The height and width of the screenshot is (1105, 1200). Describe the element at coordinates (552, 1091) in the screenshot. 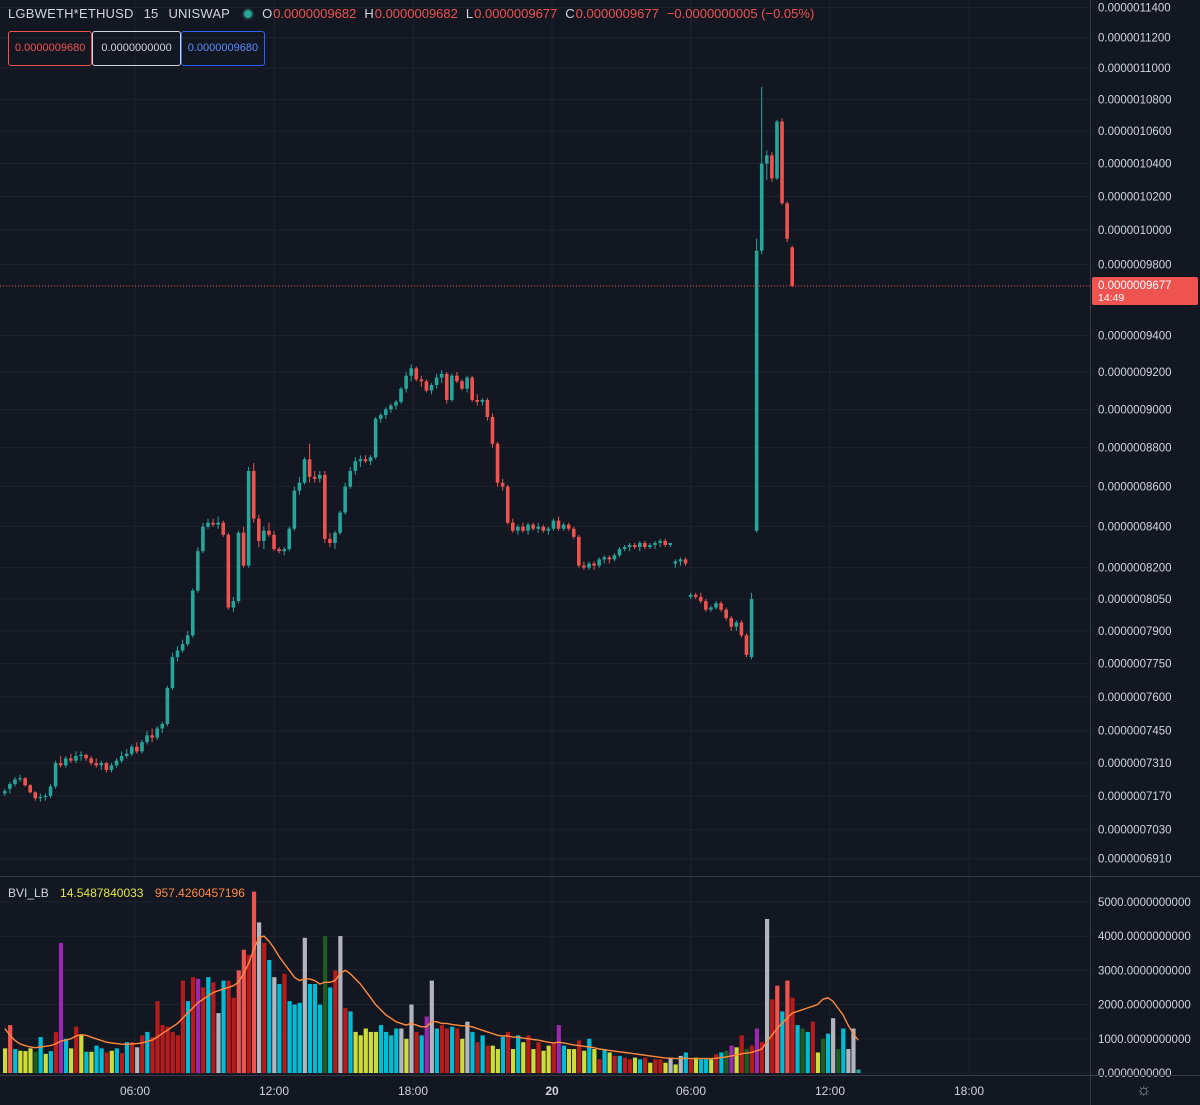

I see `time-tick-label: 20` at that location.